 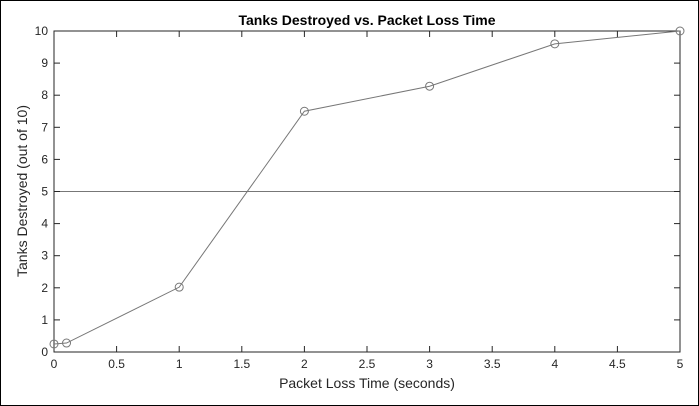 What do you see at coordinates (367, 364) in the screenshot?
I see `x-tick-label: 2.5` at bounding box center [367, 364].